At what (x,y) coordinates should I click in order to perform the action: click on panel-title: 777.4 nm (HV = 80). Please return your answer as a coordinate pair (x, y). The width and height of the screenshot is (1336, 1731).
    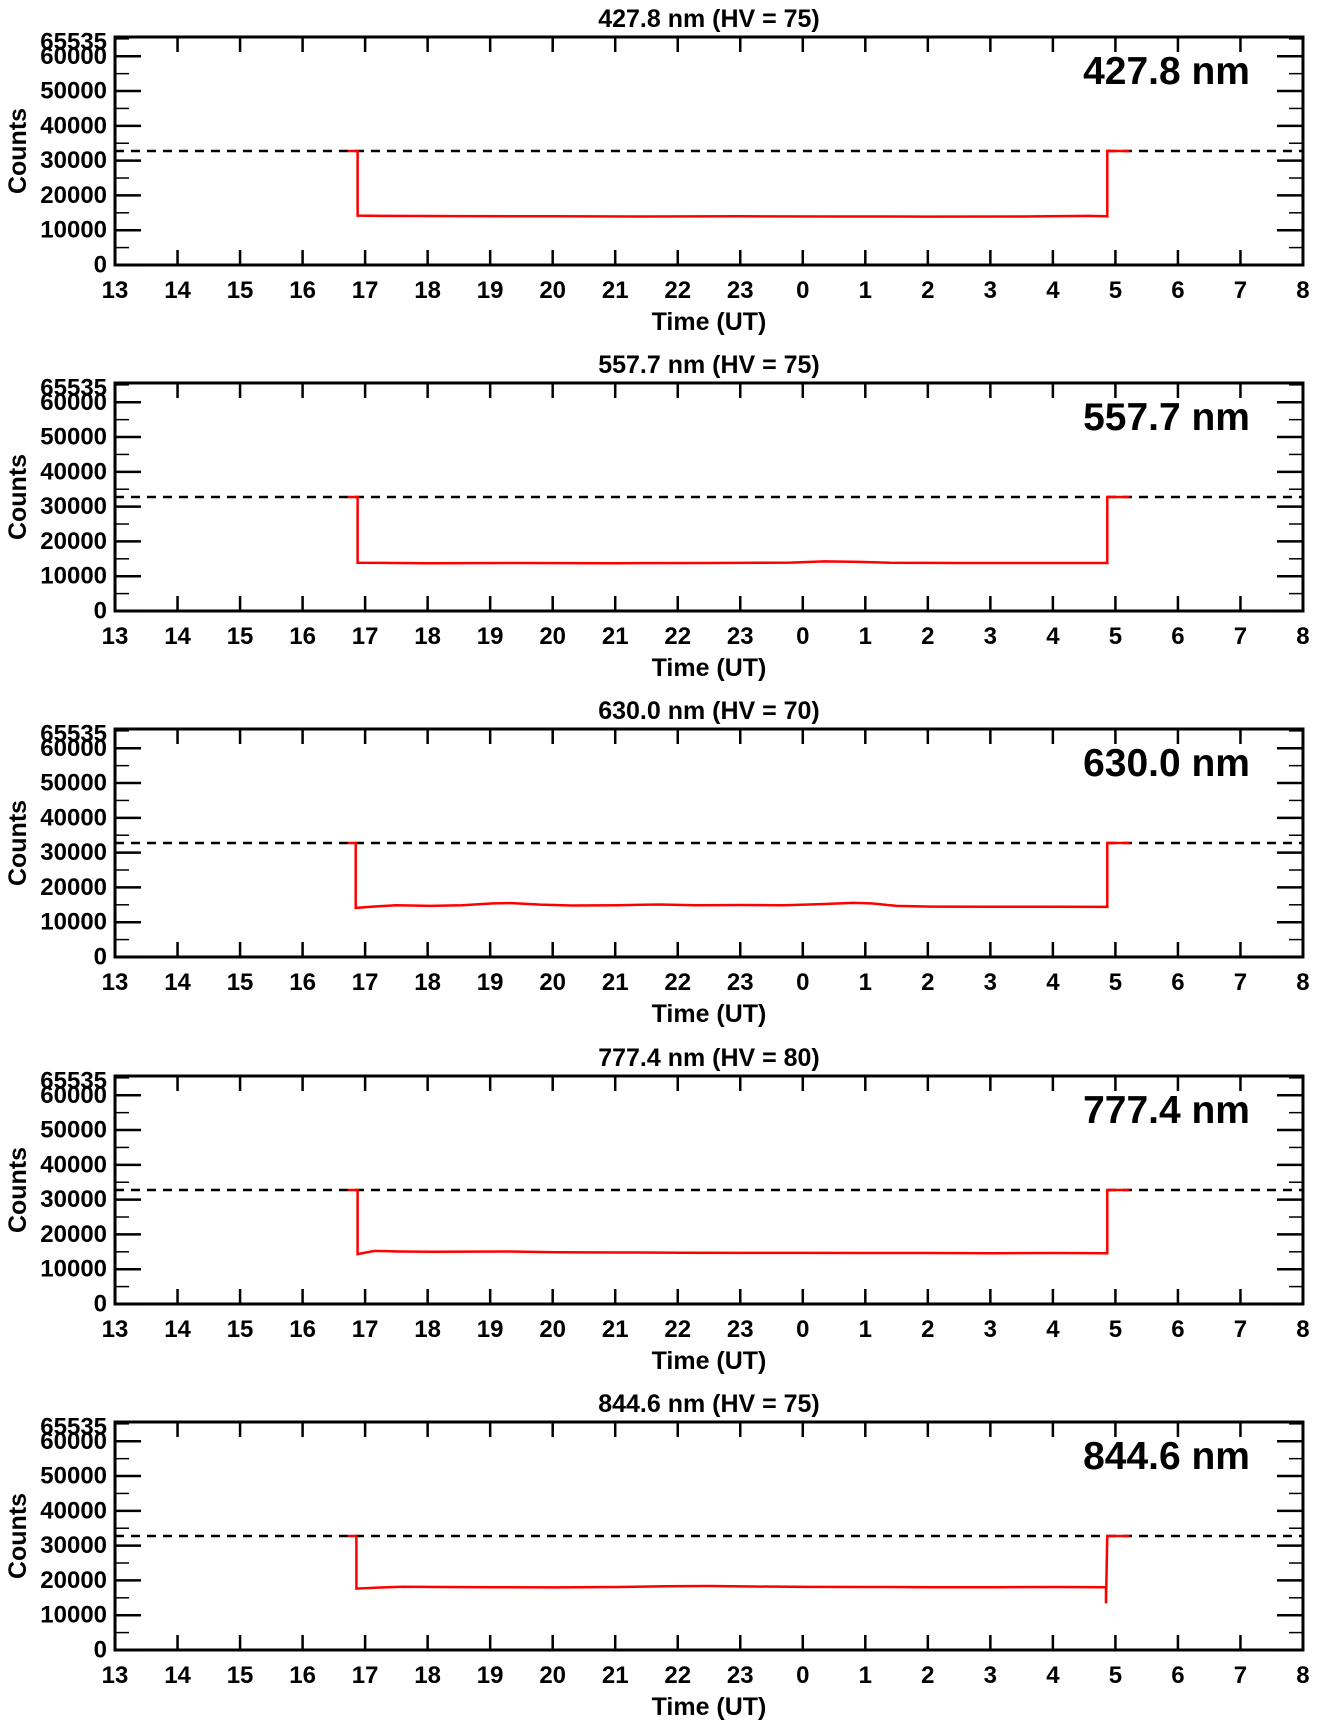
    Looking at the image, I should click on (709, 1058).